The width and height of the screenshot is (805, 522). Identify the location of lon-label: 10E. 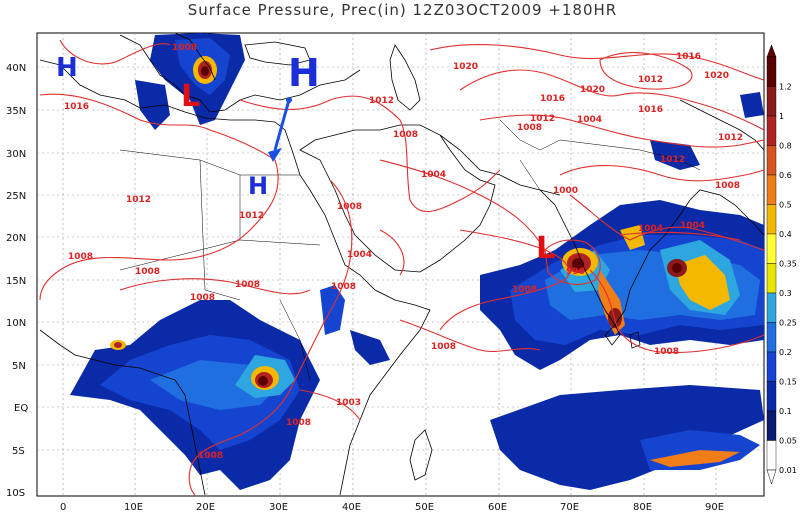
(133, 507).